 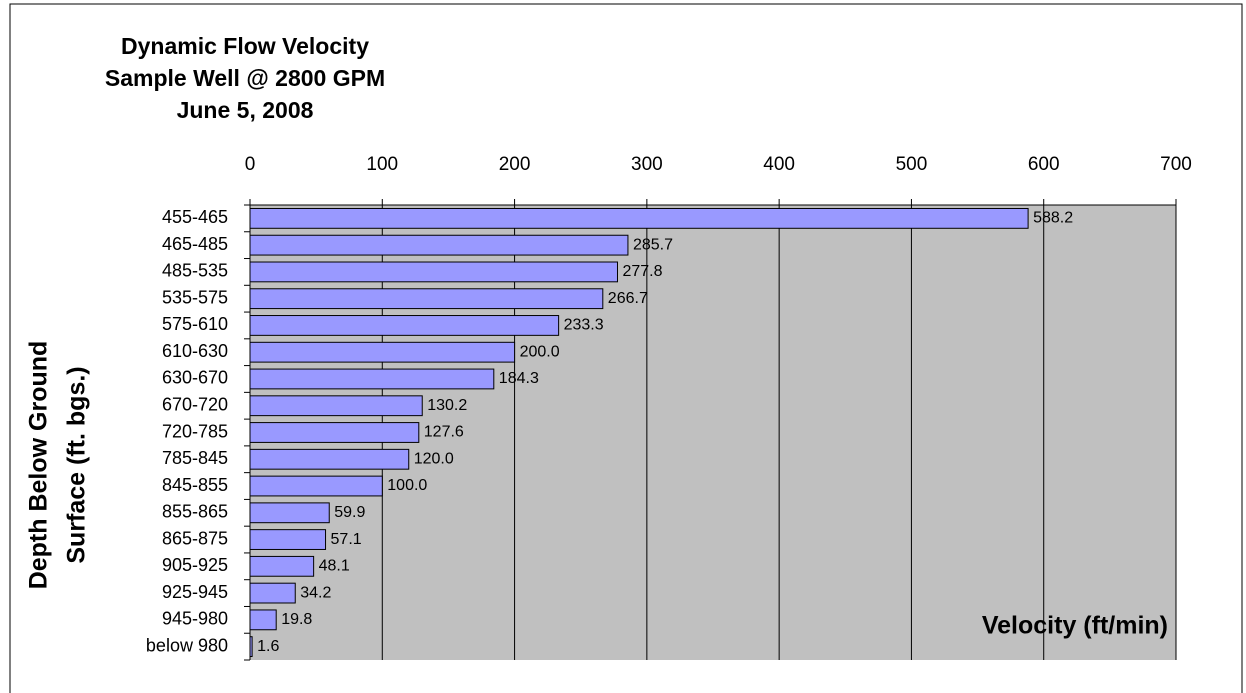 I want to click on data-label: 285.7, so click(x=653, y=244).